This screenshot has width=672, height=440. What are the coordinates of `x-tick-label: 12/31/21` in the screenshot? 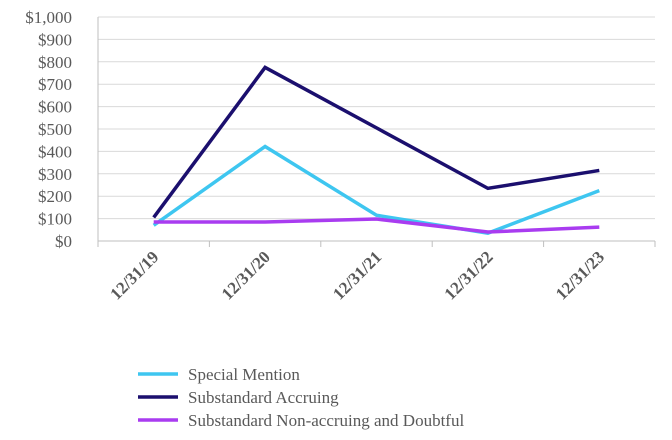 It's located at (357, 275).